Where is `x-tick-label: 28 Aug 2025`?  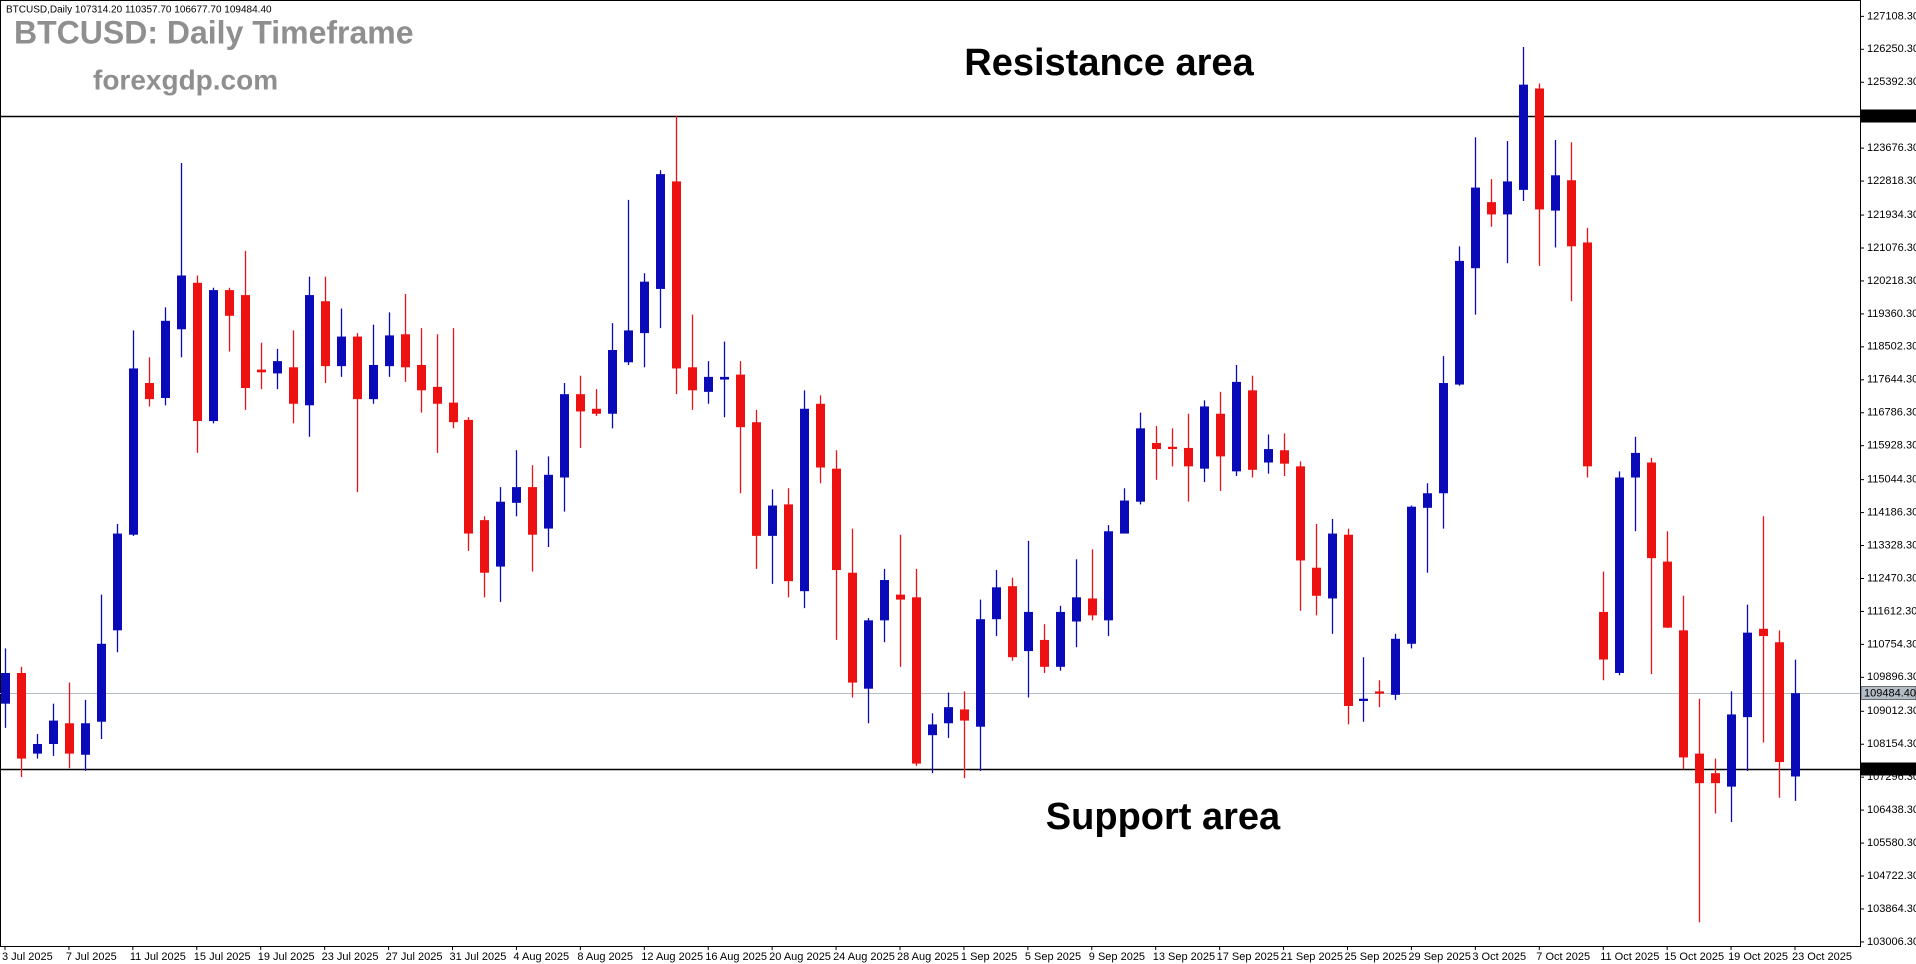
x-tick-label: 28 Aug 2025 is located at coordinates (928, 957).